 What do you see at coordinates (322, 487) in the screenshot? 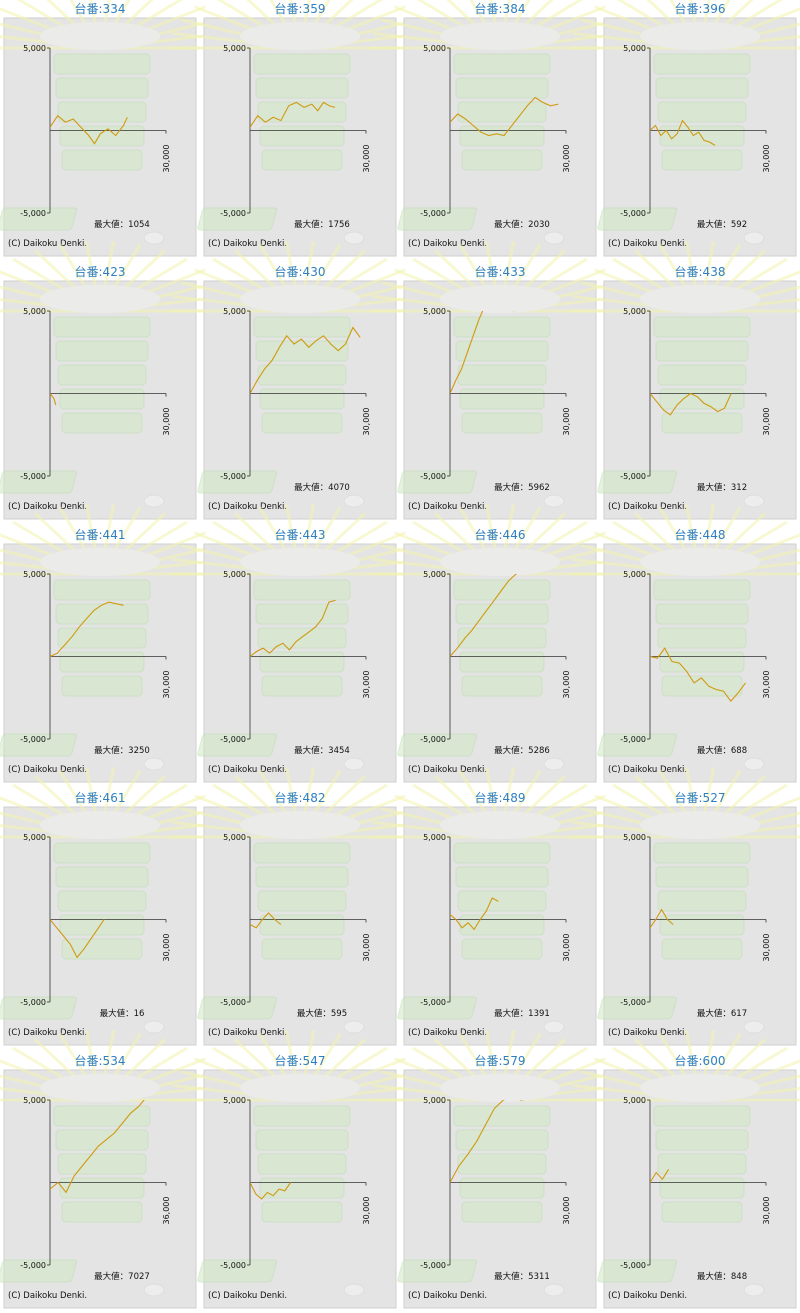
I see `max-value-label: 最大値：4070` at bounding box center [322, 487].